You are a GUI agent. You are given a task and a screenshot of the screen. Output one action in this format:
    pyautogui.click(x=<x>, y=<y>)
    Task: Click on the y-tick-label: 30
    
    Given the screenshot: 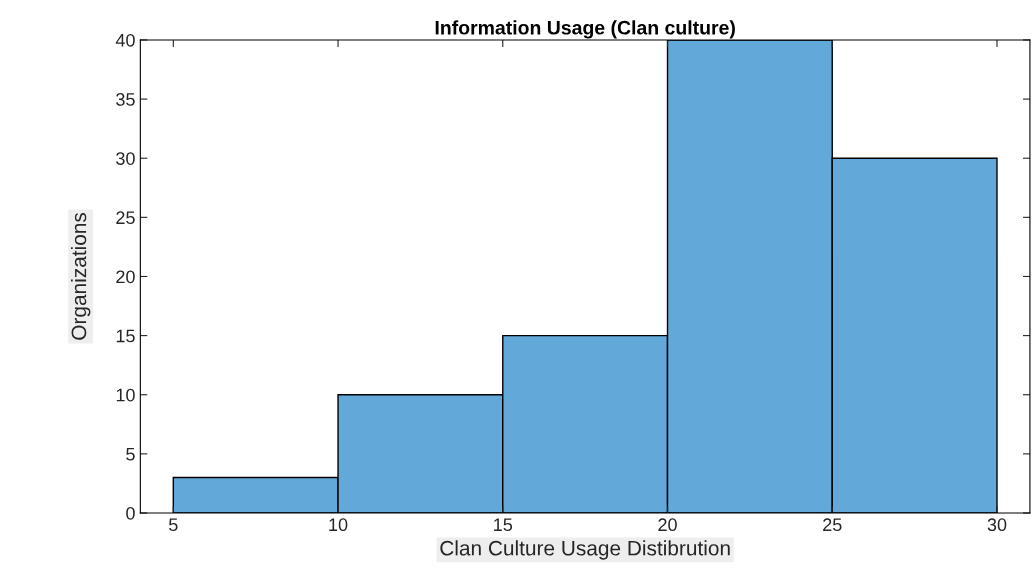 What is the action you would take?
    pyautogui.click(x=125, y=158)
    